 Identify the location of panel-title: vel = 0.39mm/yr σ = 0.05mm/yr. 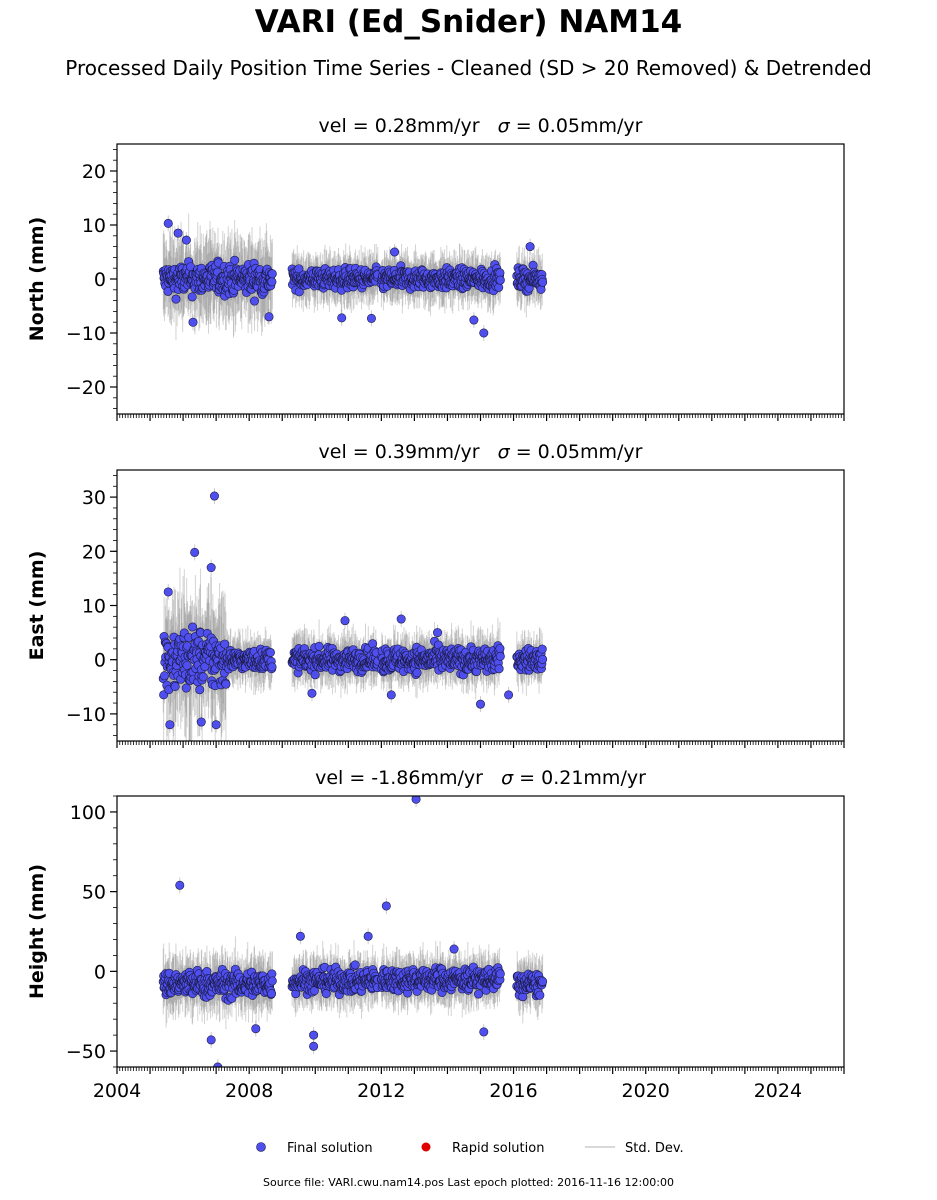
(481, 452).